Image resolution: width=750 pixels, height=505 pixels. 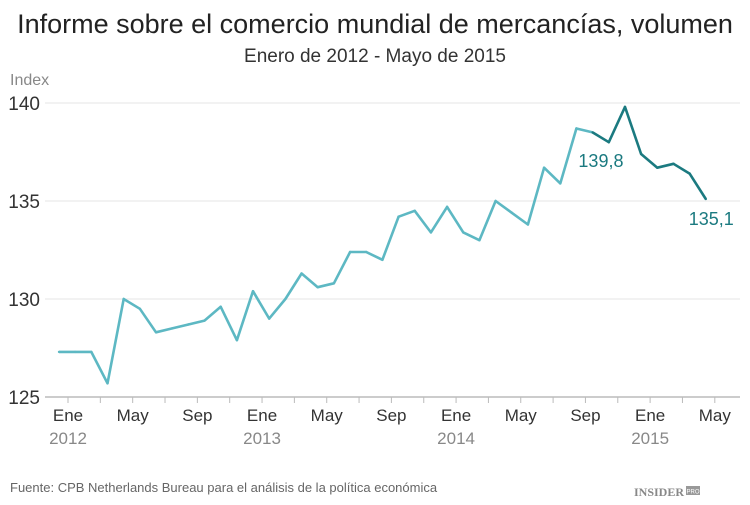 I want to click on insider-pro-logo: INSIDER PRO, so click(x=667, y=492).